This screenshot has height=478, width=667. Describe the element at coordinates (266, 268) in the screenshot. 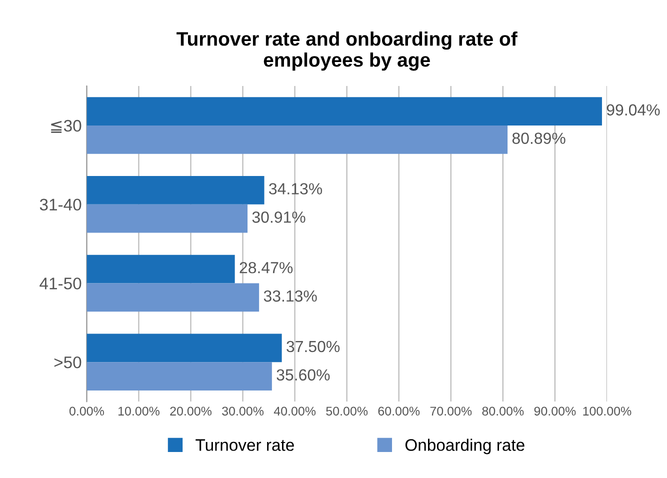

I see `data-label: 28.47%` at that location.